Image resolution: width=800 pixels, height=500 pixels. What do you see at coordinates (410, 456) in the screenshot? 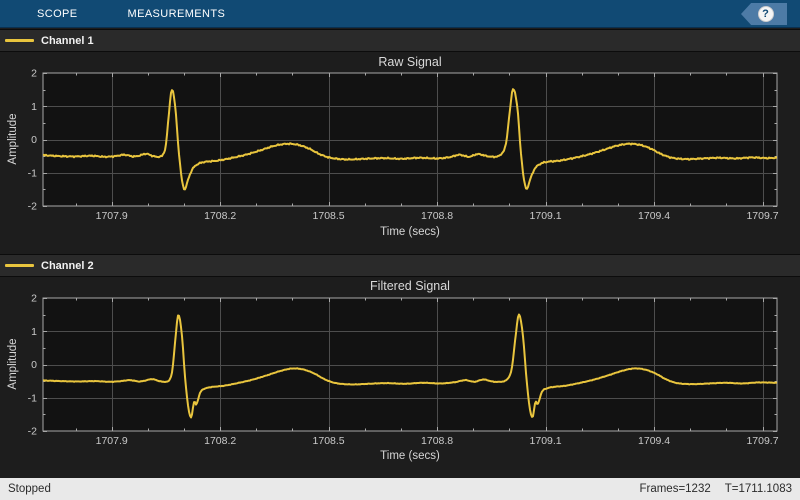
I see `filtered-signal-xlabel: Time (secs)` at bounding box center [410, 456].